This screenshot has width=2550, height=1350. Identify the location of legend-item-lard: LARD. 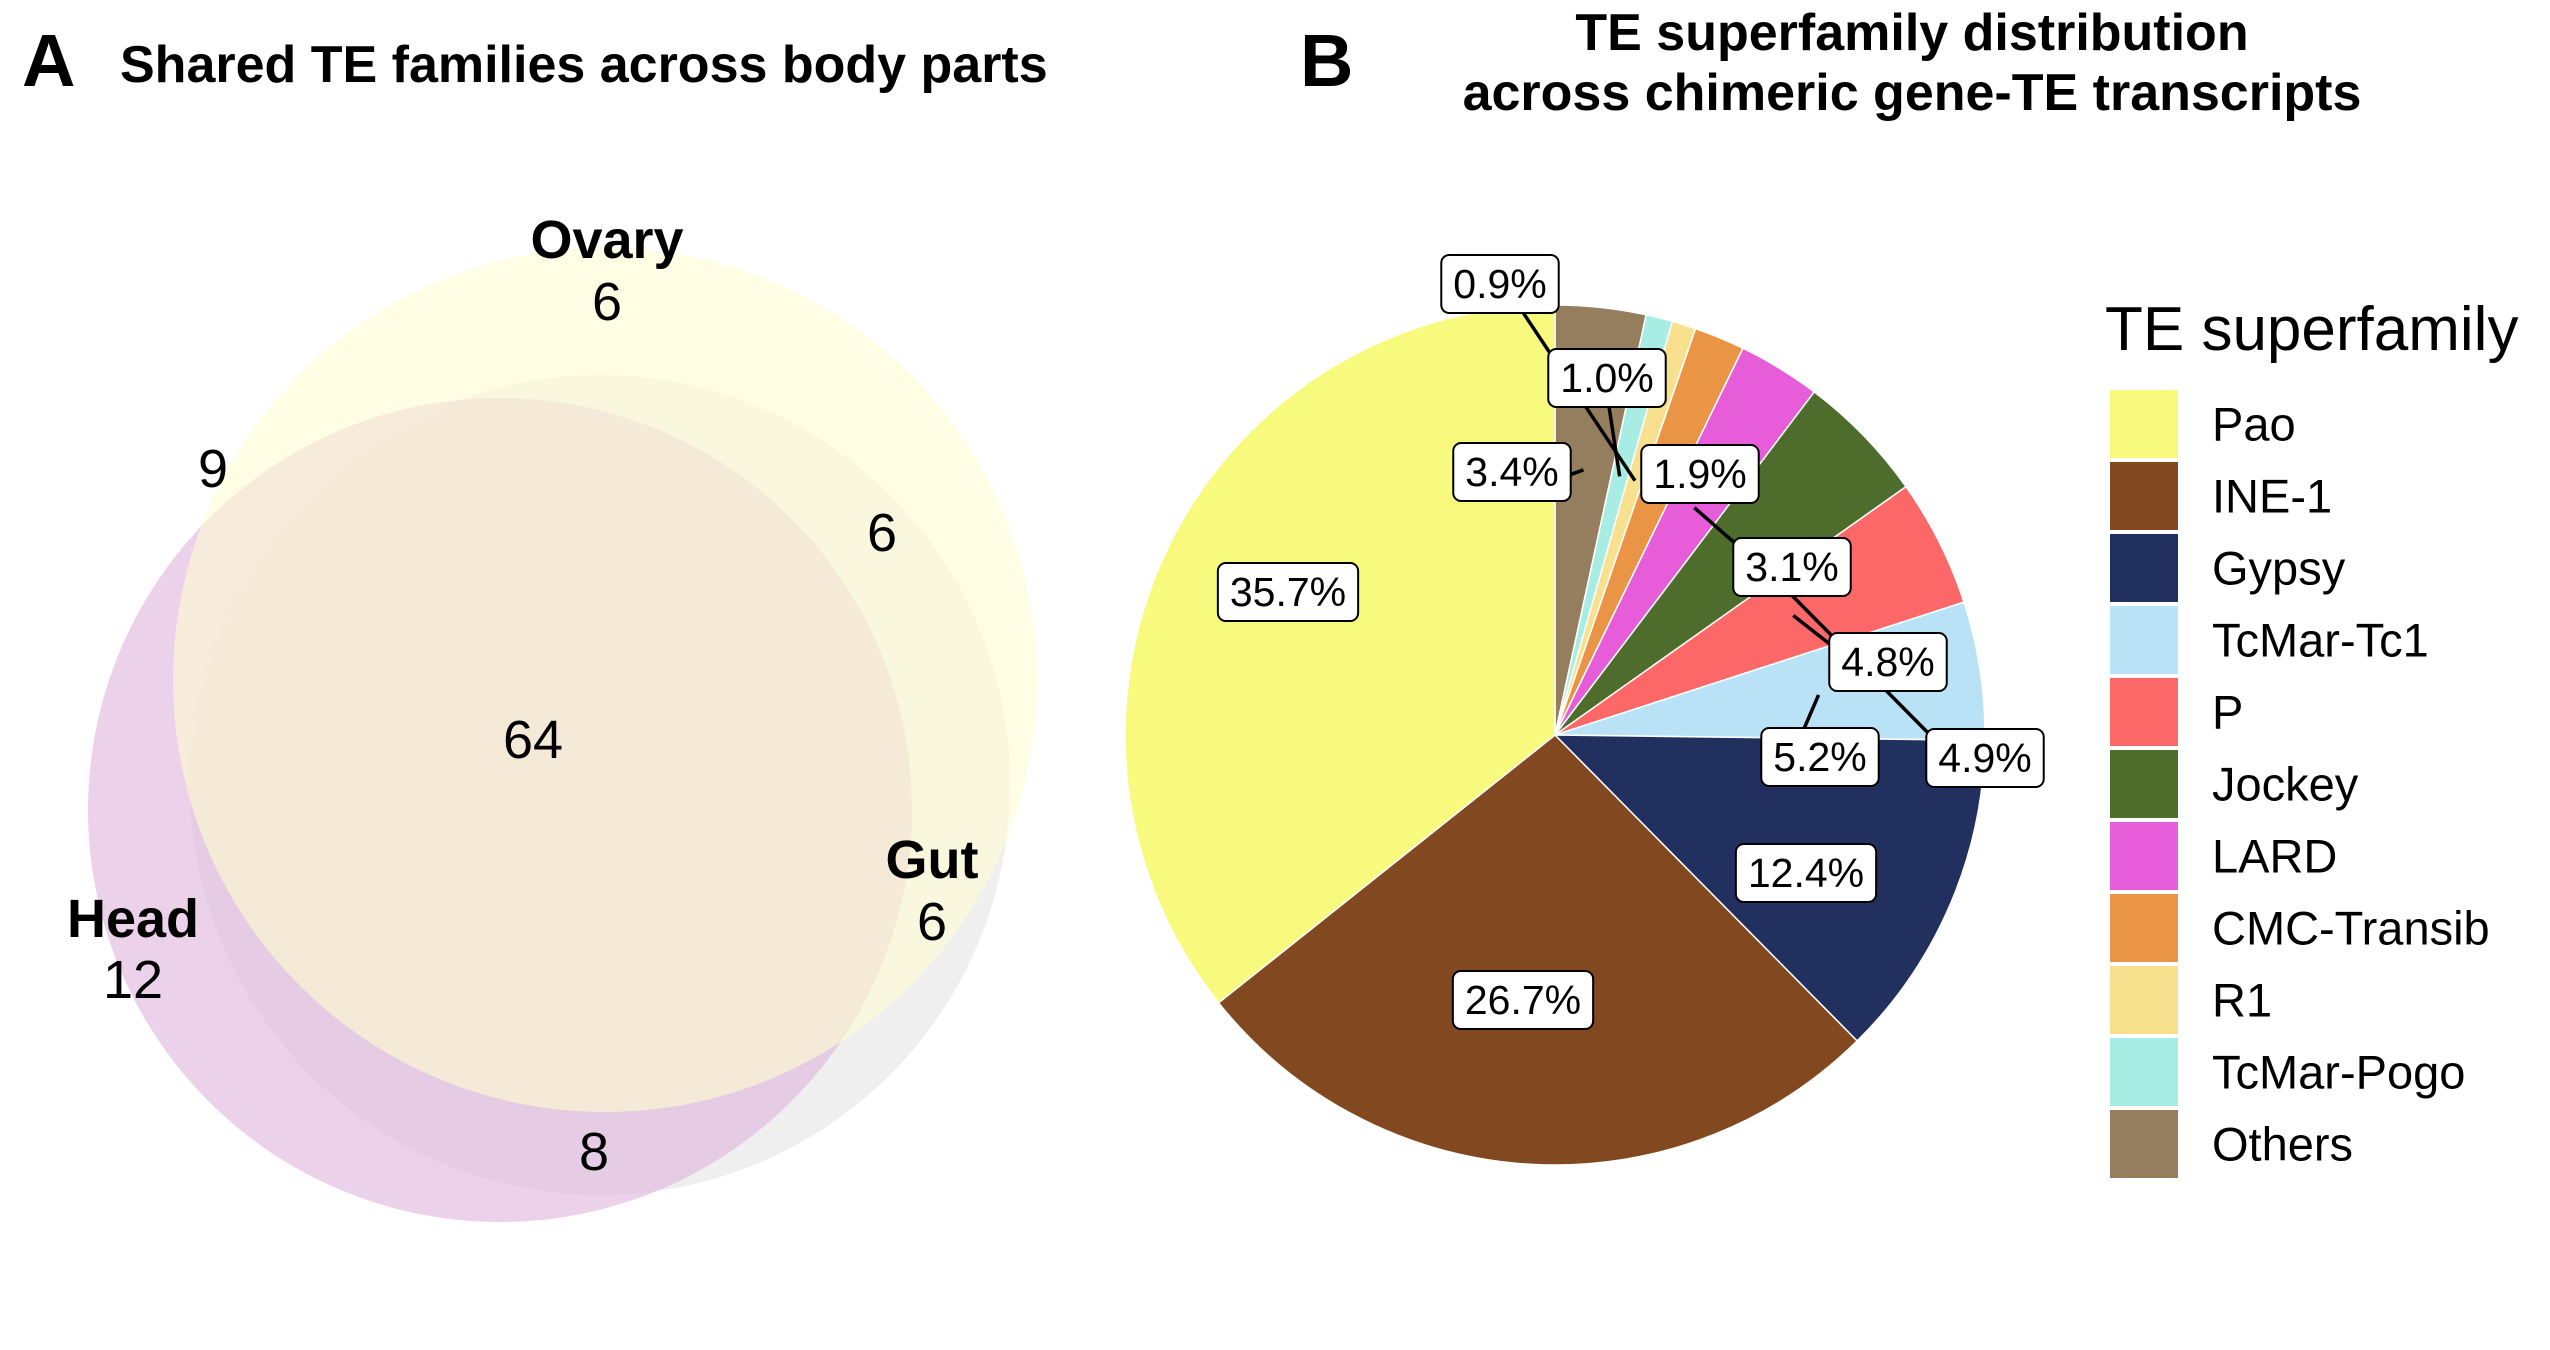
(2223, 856).